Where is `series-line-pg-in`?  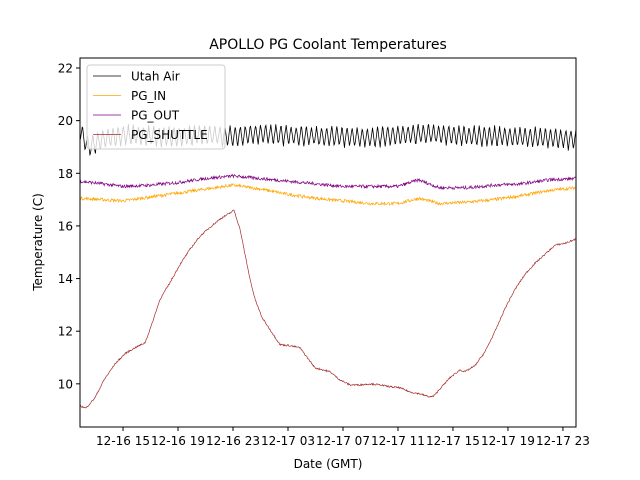 series-line-pg-in is located at coordinates (328, 195).